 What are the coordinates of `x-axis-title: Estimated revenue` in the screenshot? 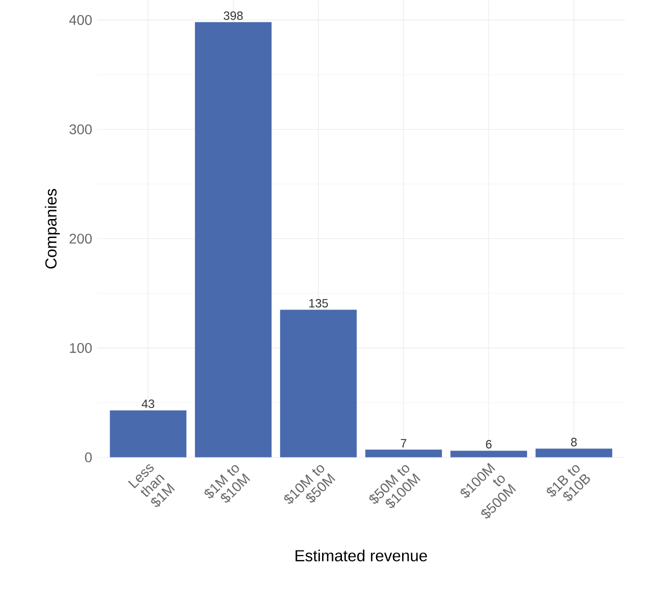 It's located at (361, 555).